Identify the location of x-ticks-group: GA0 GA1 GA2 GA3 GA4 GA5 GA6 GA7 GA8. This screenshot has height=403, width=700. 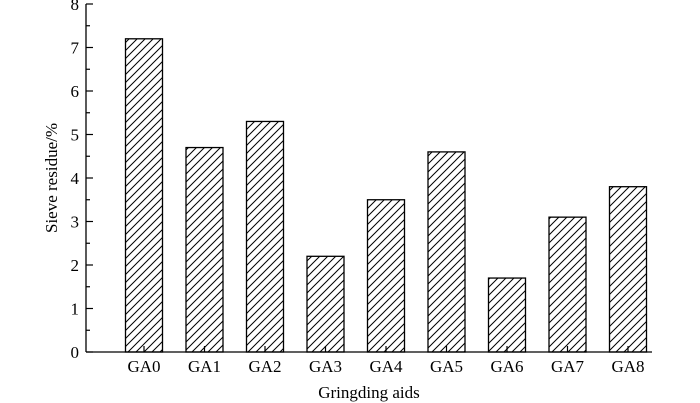
(386, 361).